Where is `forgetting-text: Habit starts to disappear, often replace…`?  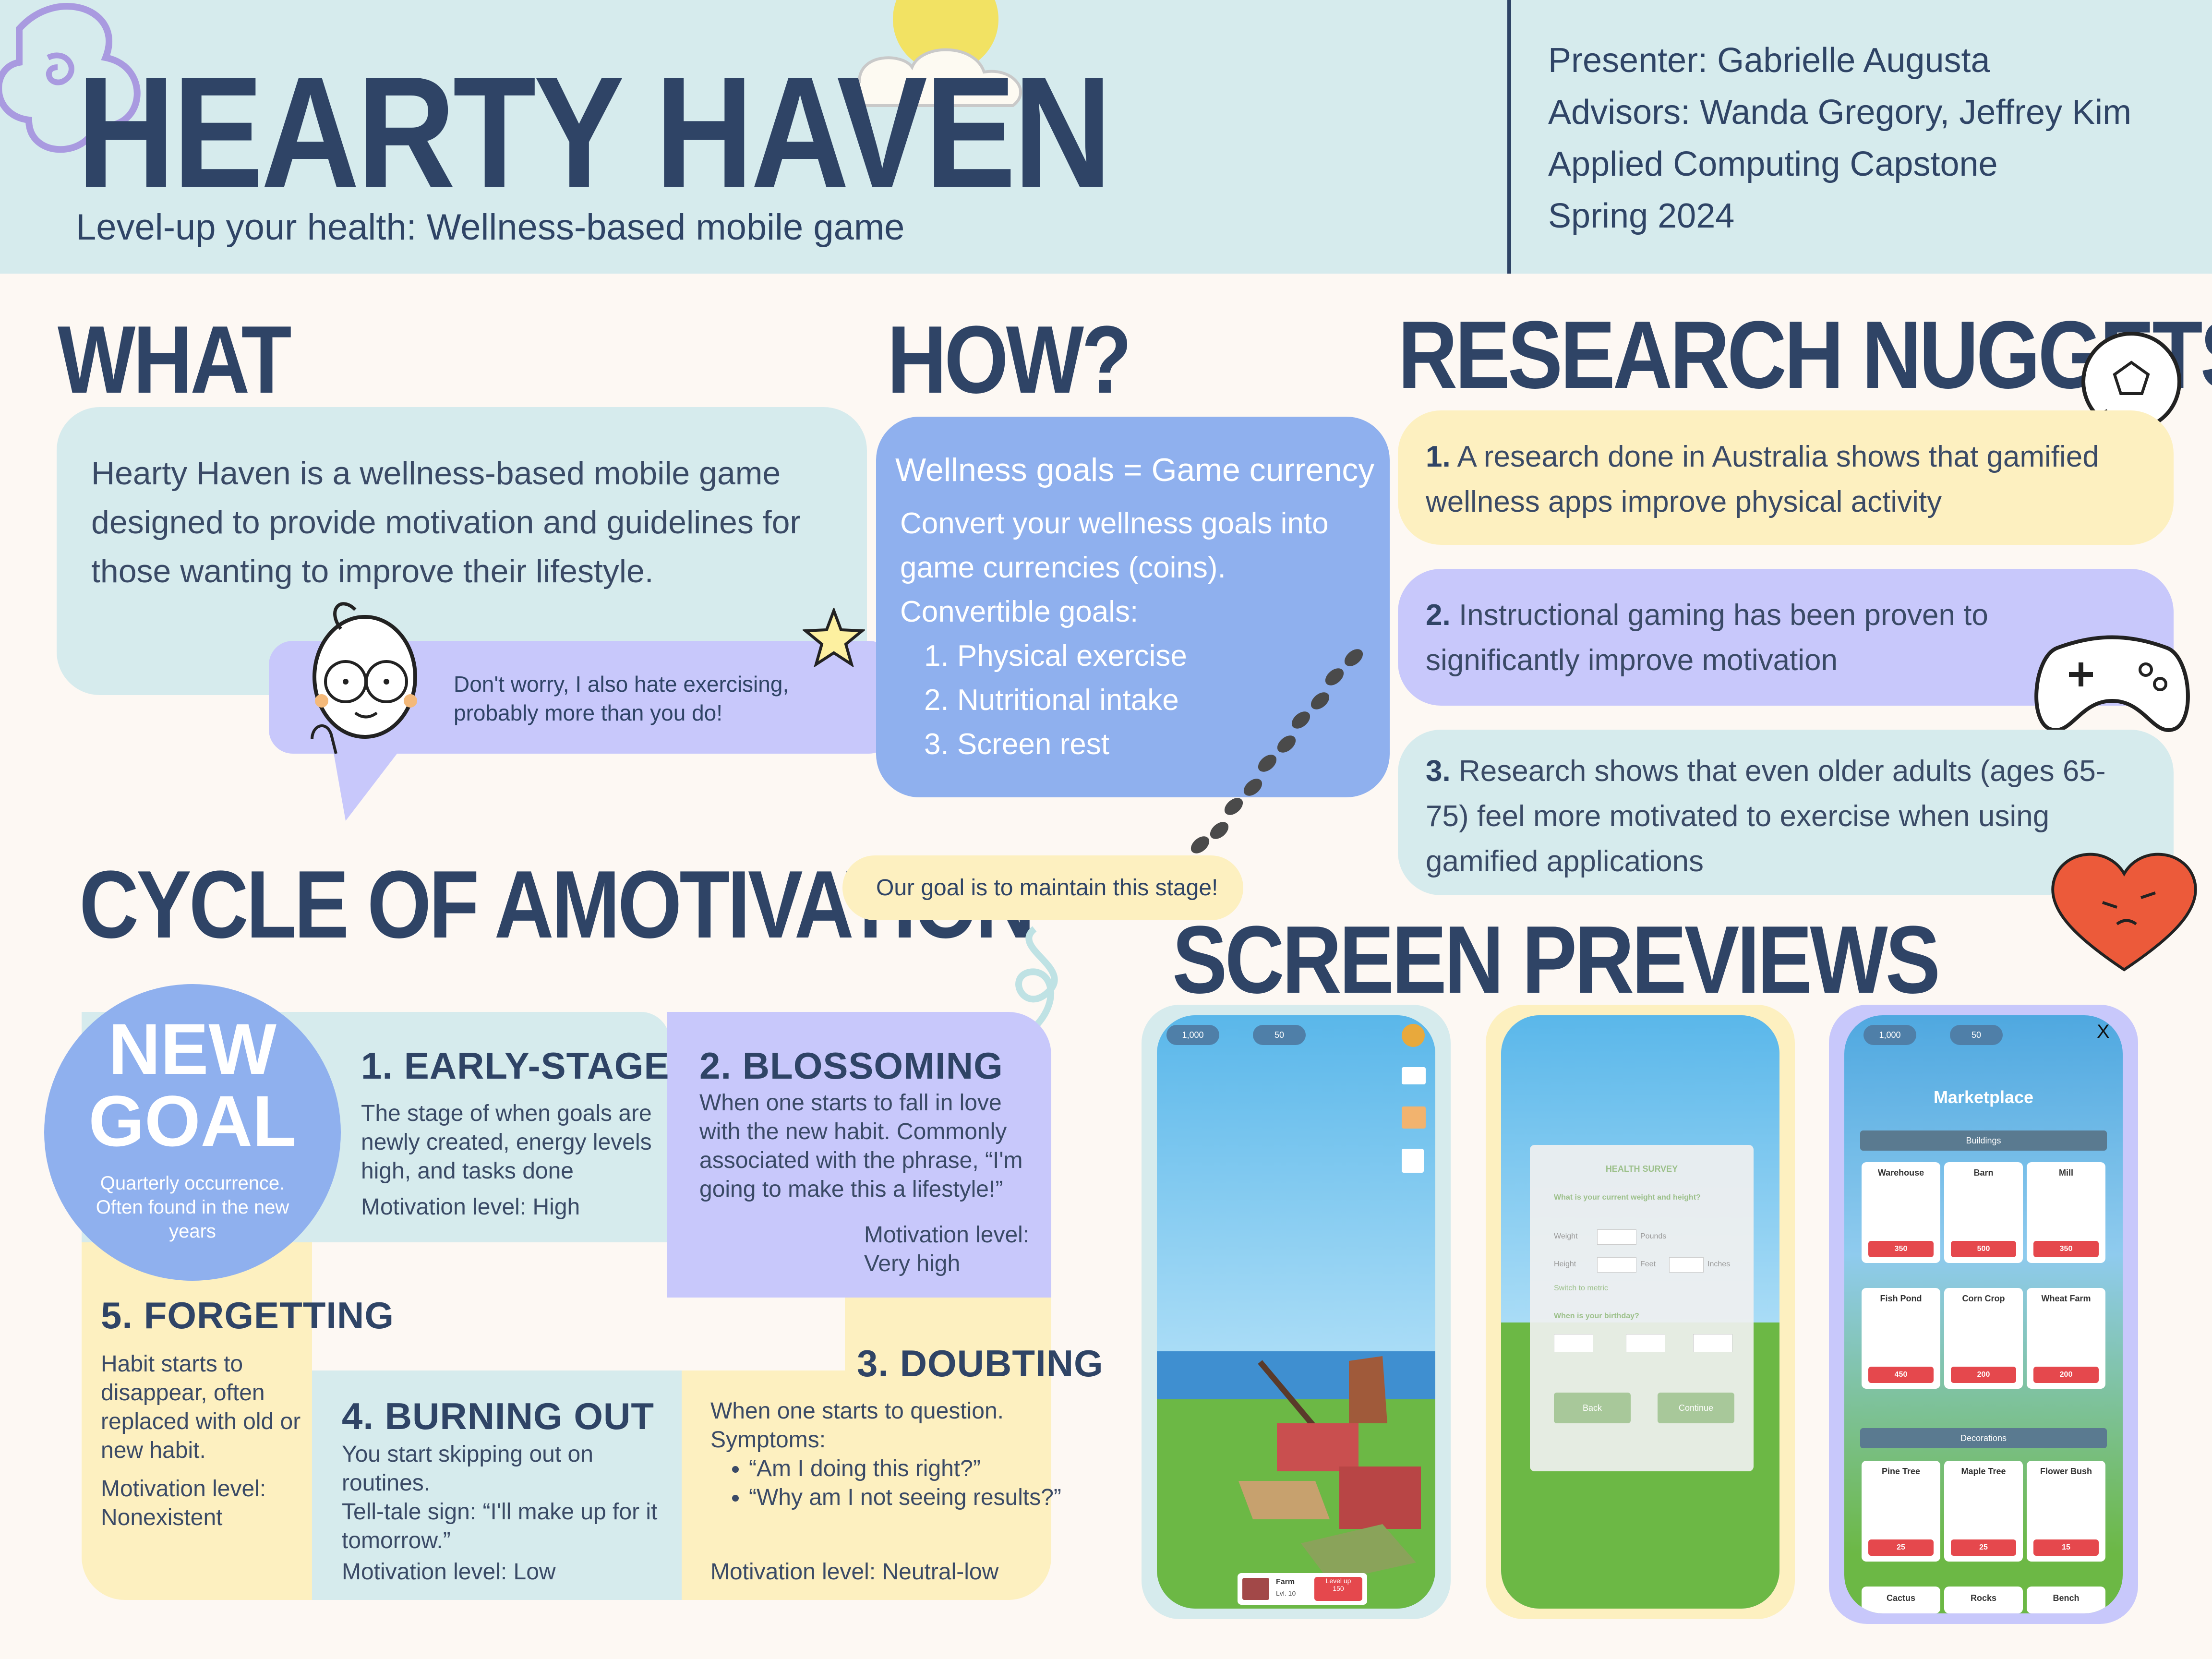 forgetting-text: Habit starts to disappear, often replace… is located at coordinates (201, 1407).